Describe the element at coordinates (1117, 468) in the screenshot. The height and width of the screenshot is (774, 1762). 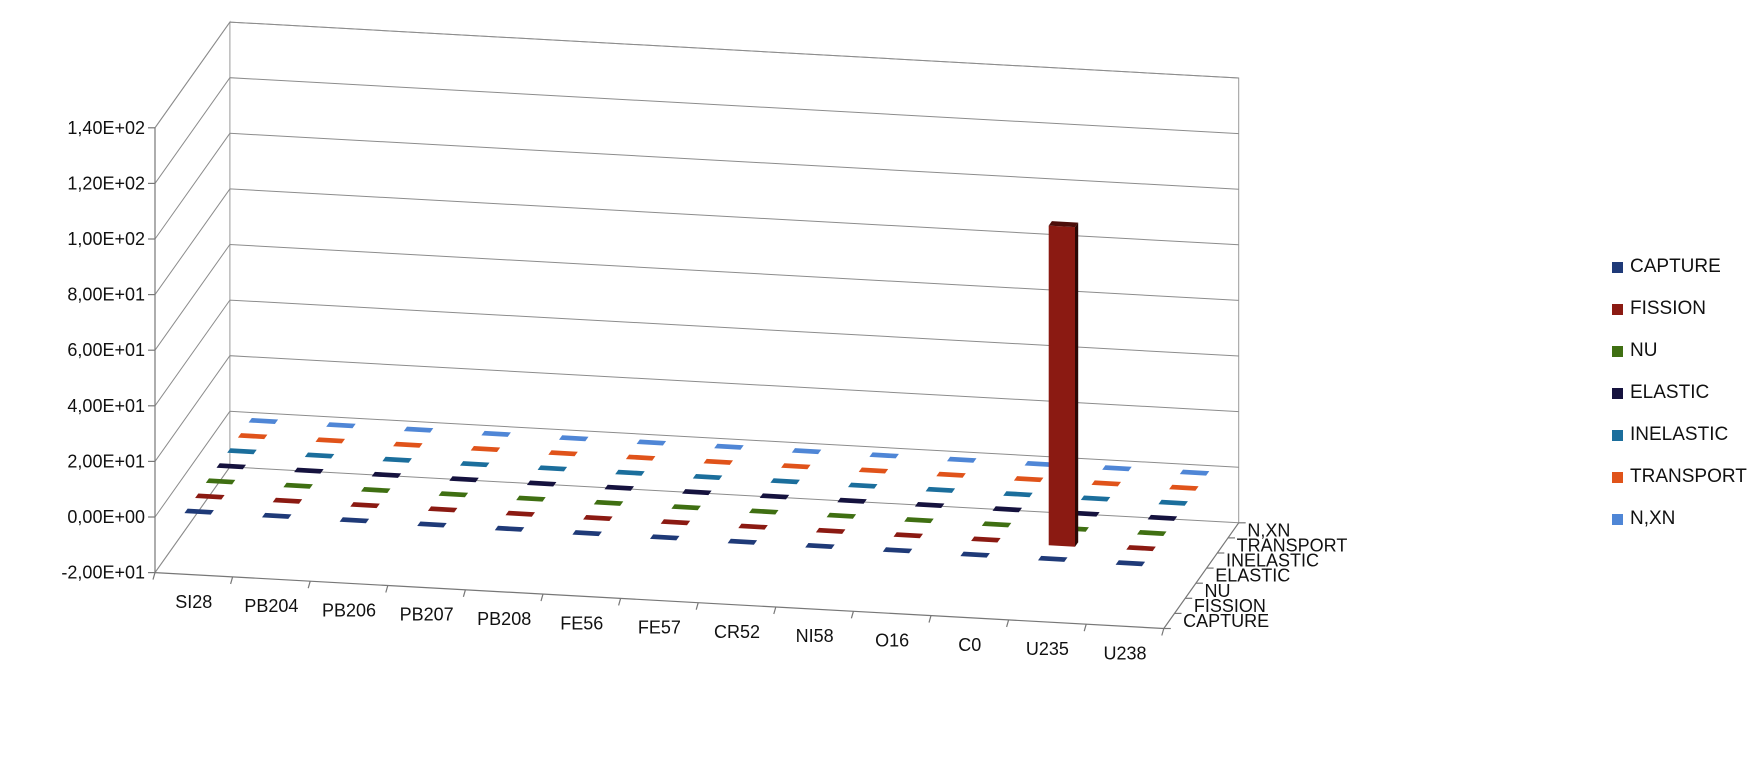
I see `column-n-xn-u235` at that location.